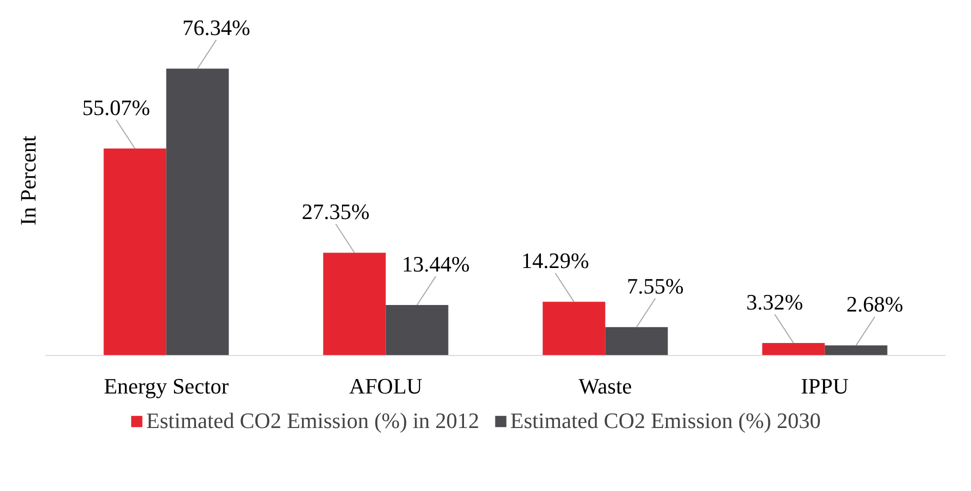 Image resolution: width=971 pixels, height=491 pixels. What do you see at coordinates (665, 421) in the screenshot?
I see `legend-label: Estimated CO2 Emission (%) 2030` at bounding box center [665, 421].